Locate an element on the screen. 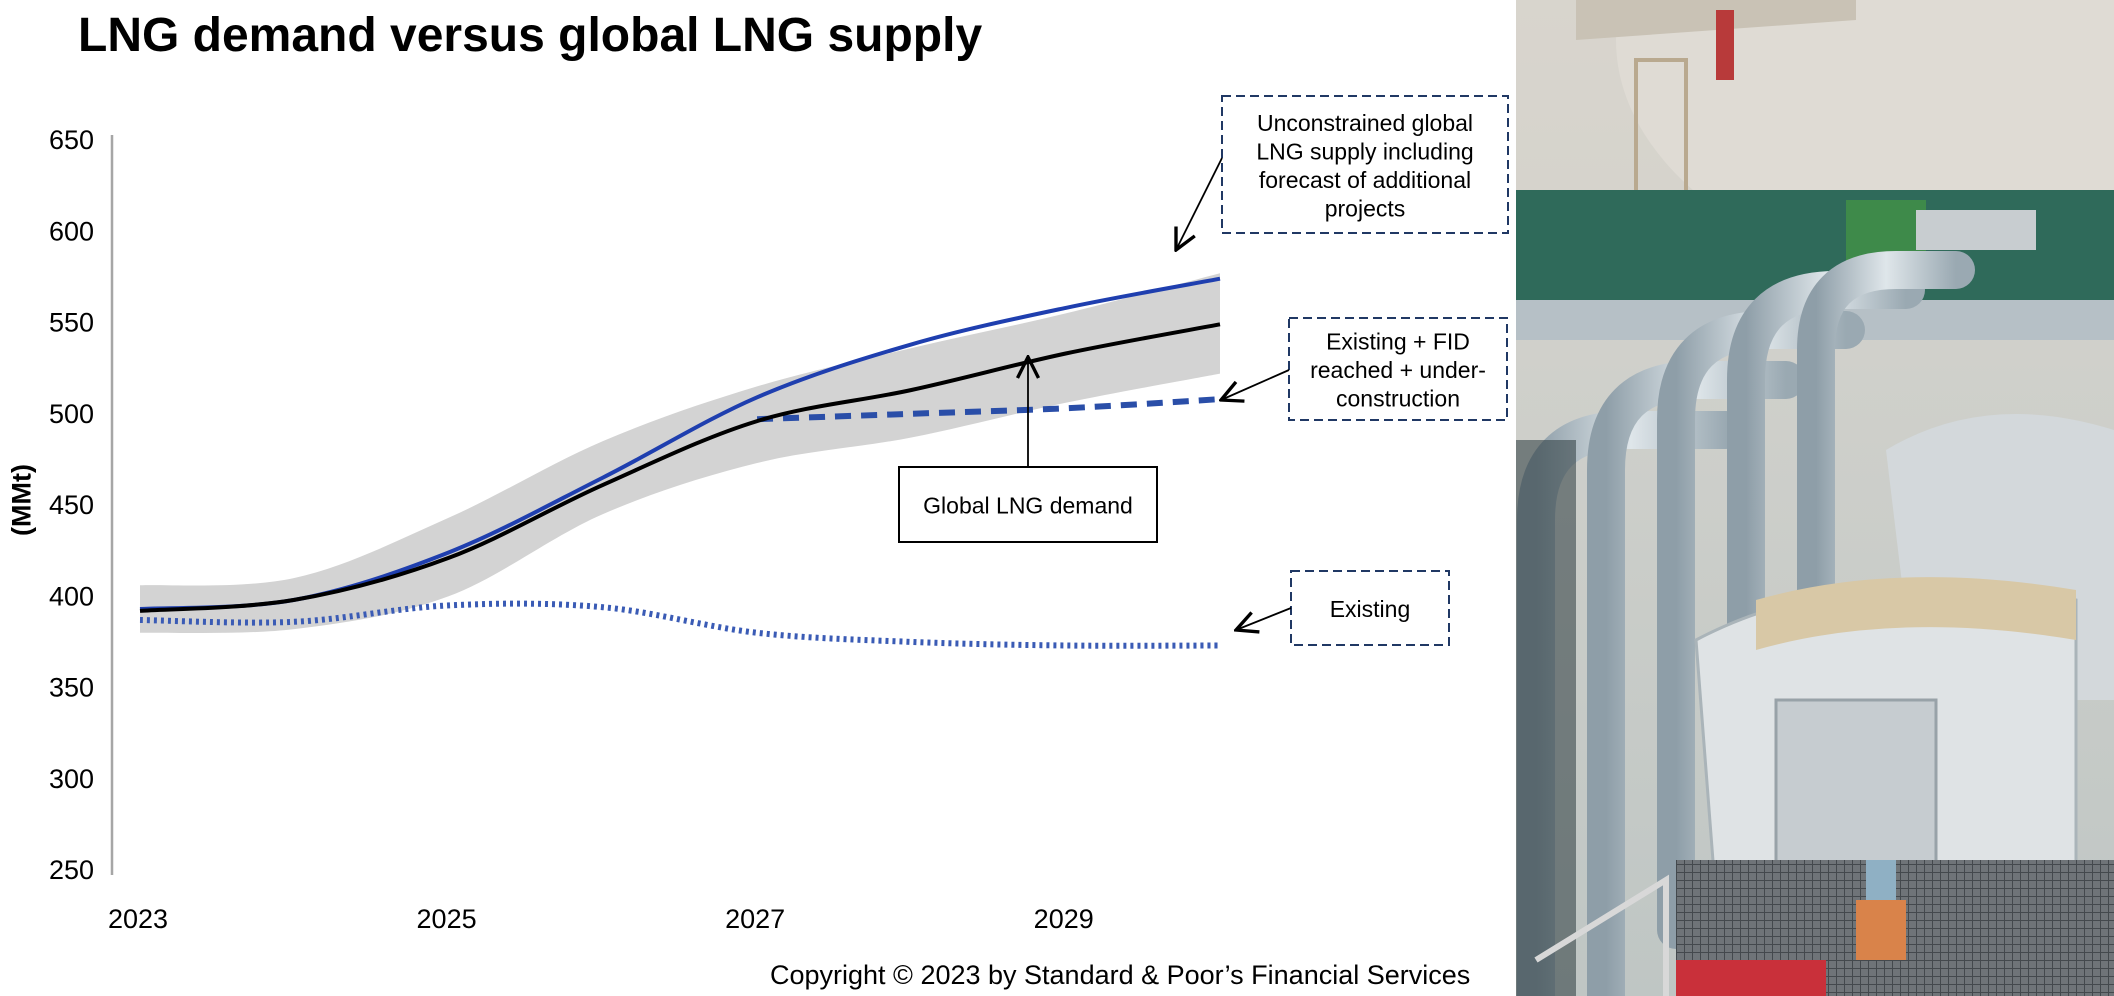  y-tick-label: 350 is located at coordinates (71, 688).